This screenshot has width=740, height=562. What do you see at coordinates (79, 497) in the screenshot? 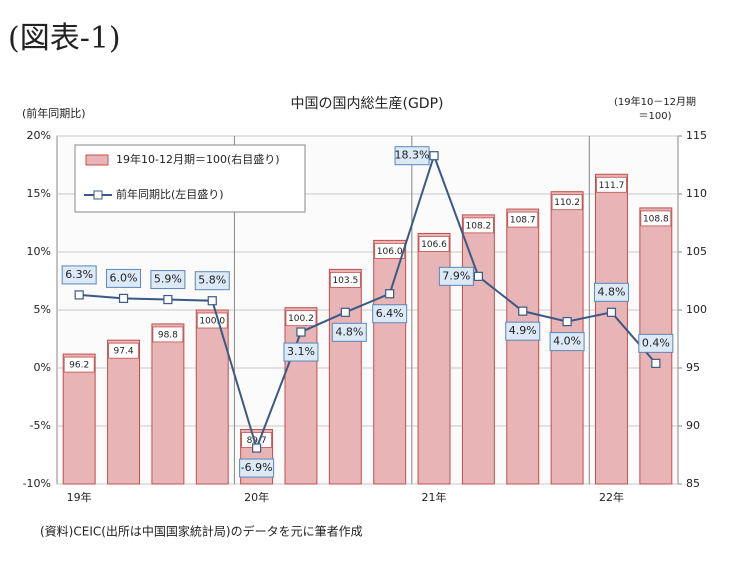
I see `x-tick-label: 19年` at bounding box center [79, 497].